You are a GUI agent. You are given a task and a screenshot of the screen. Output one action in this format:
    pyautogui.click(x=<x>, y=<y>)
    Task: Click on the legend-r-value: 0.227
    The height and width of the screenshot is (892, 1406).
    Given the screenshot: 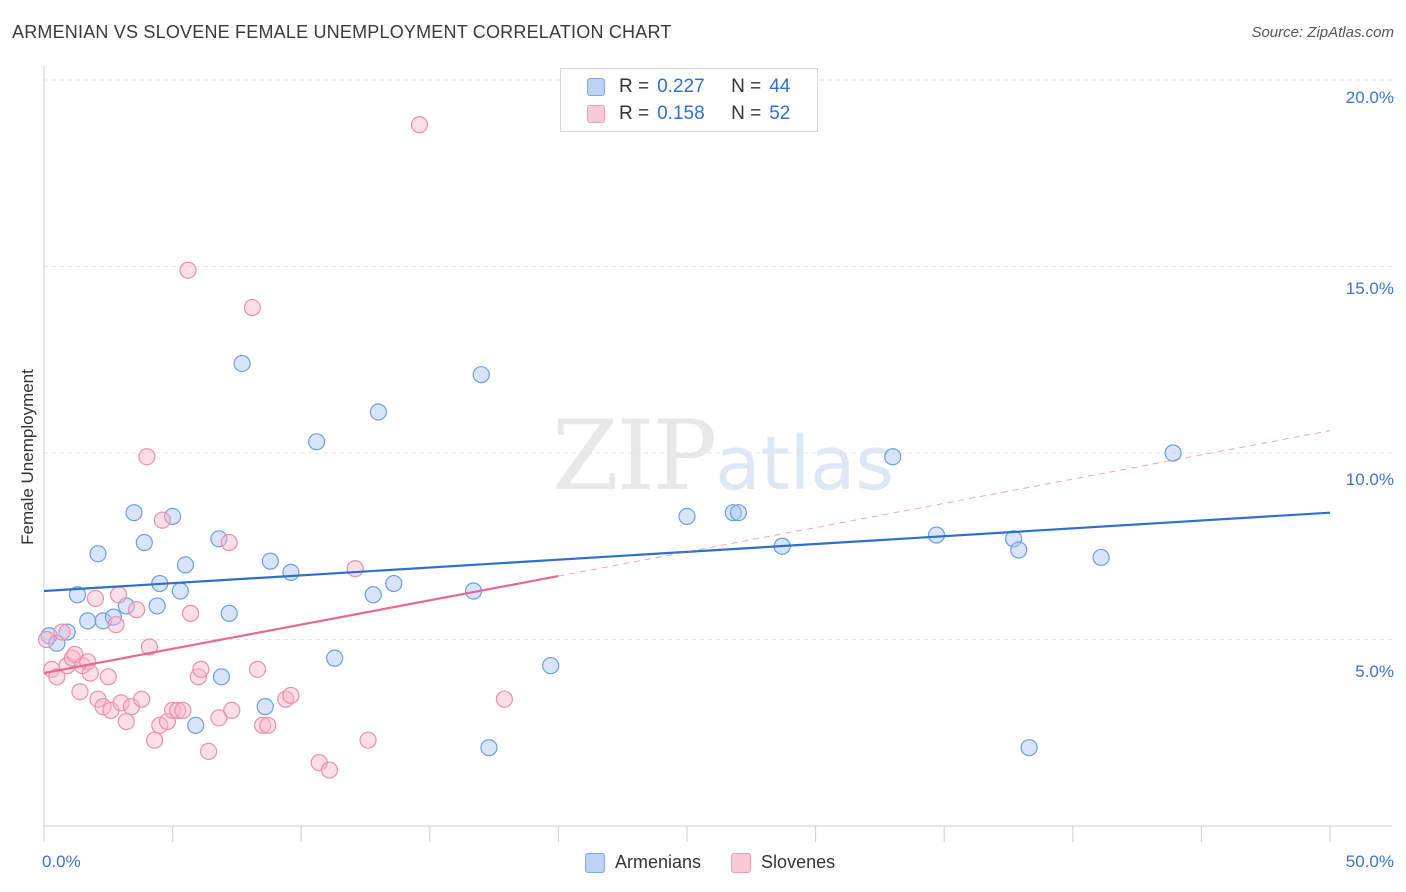 What is the action you would take?
    pyautogui.click(x=681, y=86)
    